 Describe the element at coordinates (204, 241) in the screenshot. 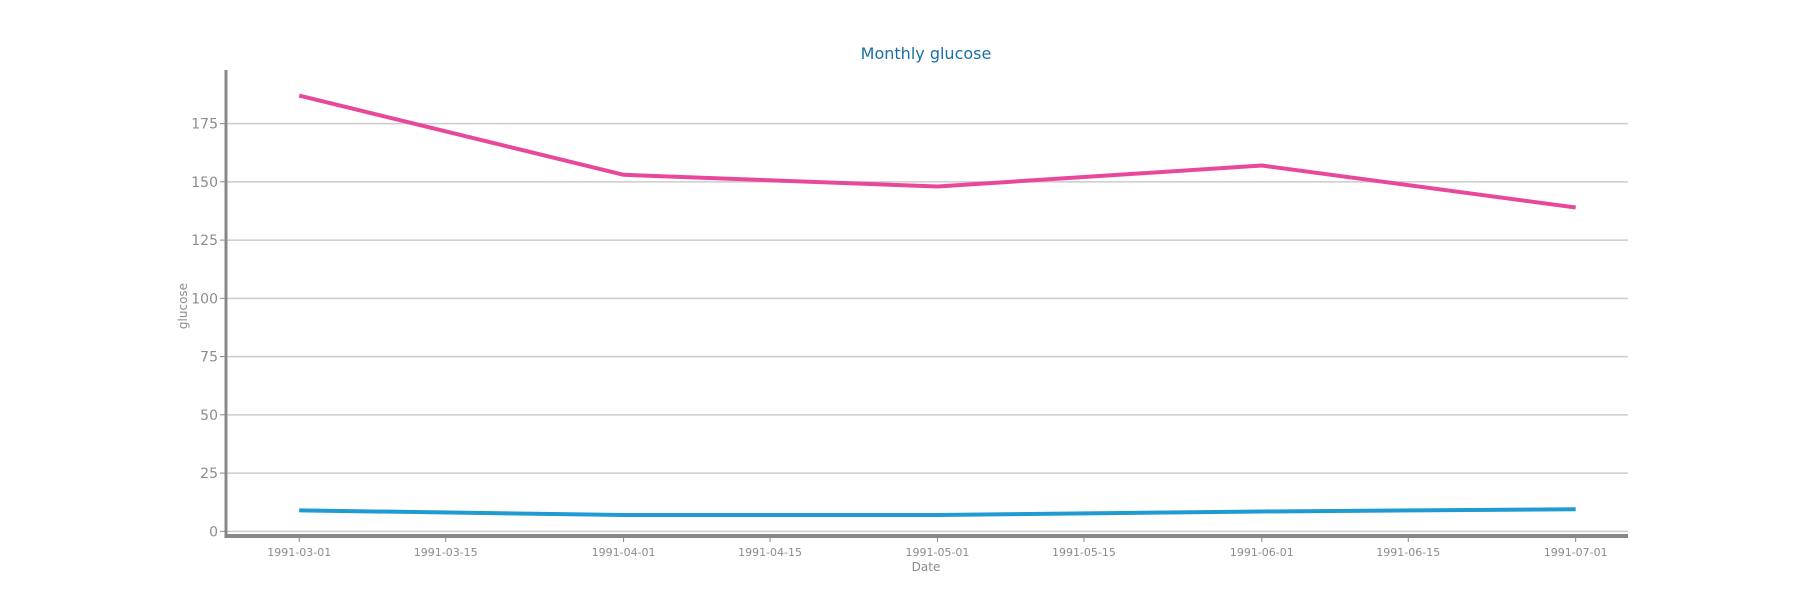

I see `y-tick-label: 125` at that location.